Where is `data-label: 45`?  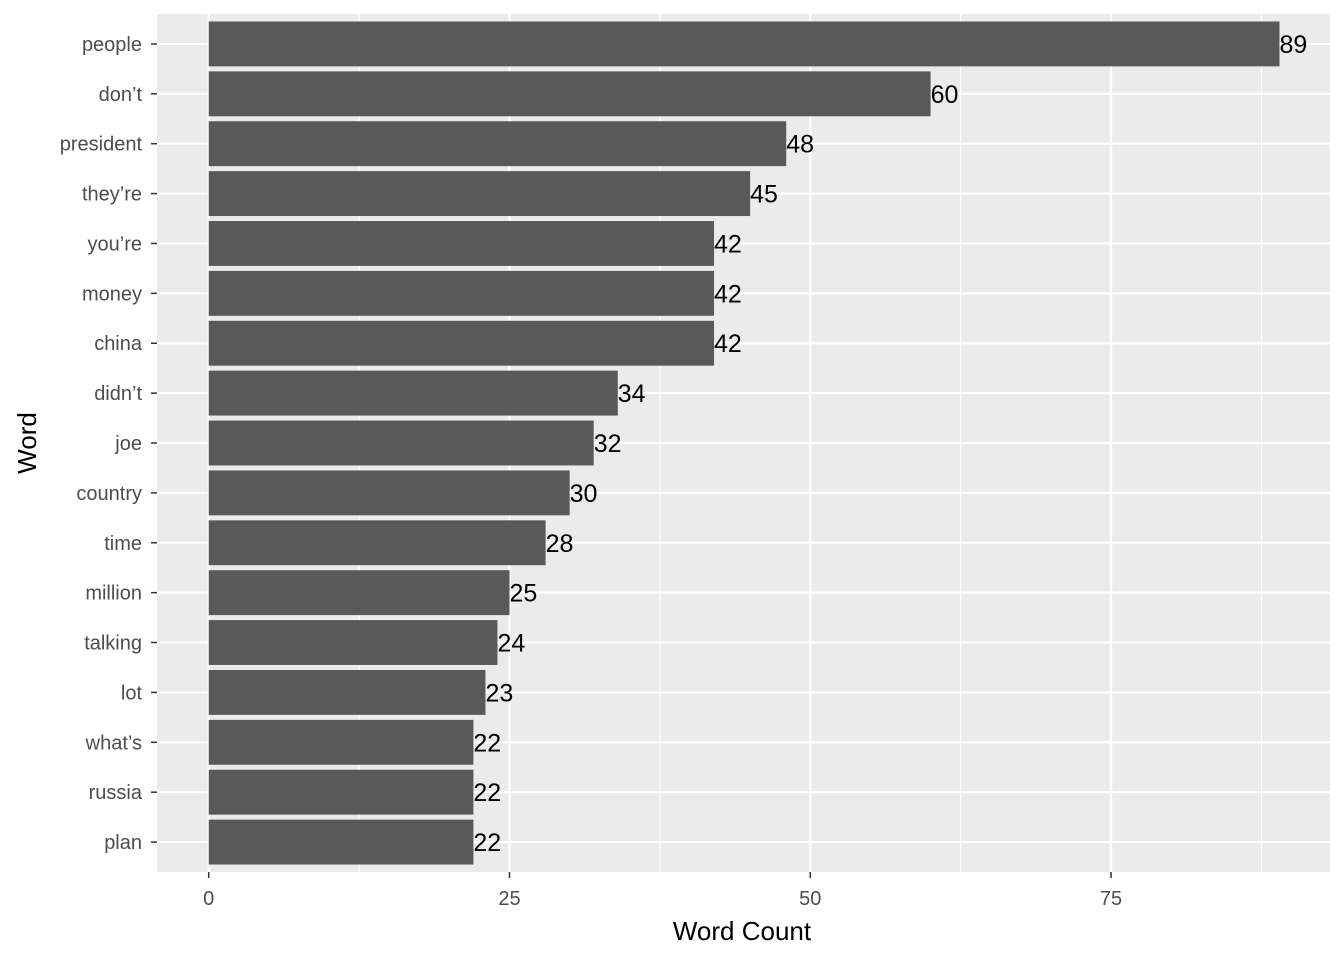 data-label: 45 is located at coordinates (764, 195).